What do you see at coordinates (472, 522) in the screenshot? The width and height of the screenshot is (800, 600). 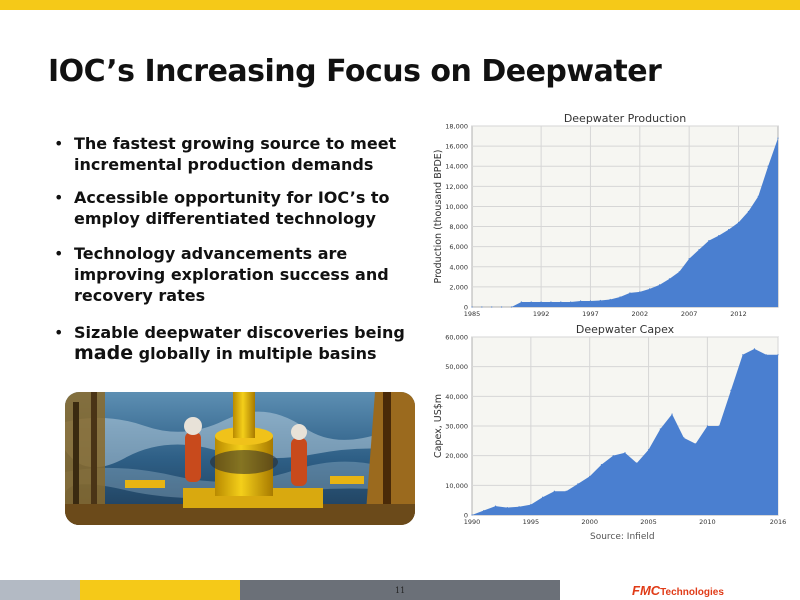 I see `x-tick-label: 1990` at bounding box center [472, 522].